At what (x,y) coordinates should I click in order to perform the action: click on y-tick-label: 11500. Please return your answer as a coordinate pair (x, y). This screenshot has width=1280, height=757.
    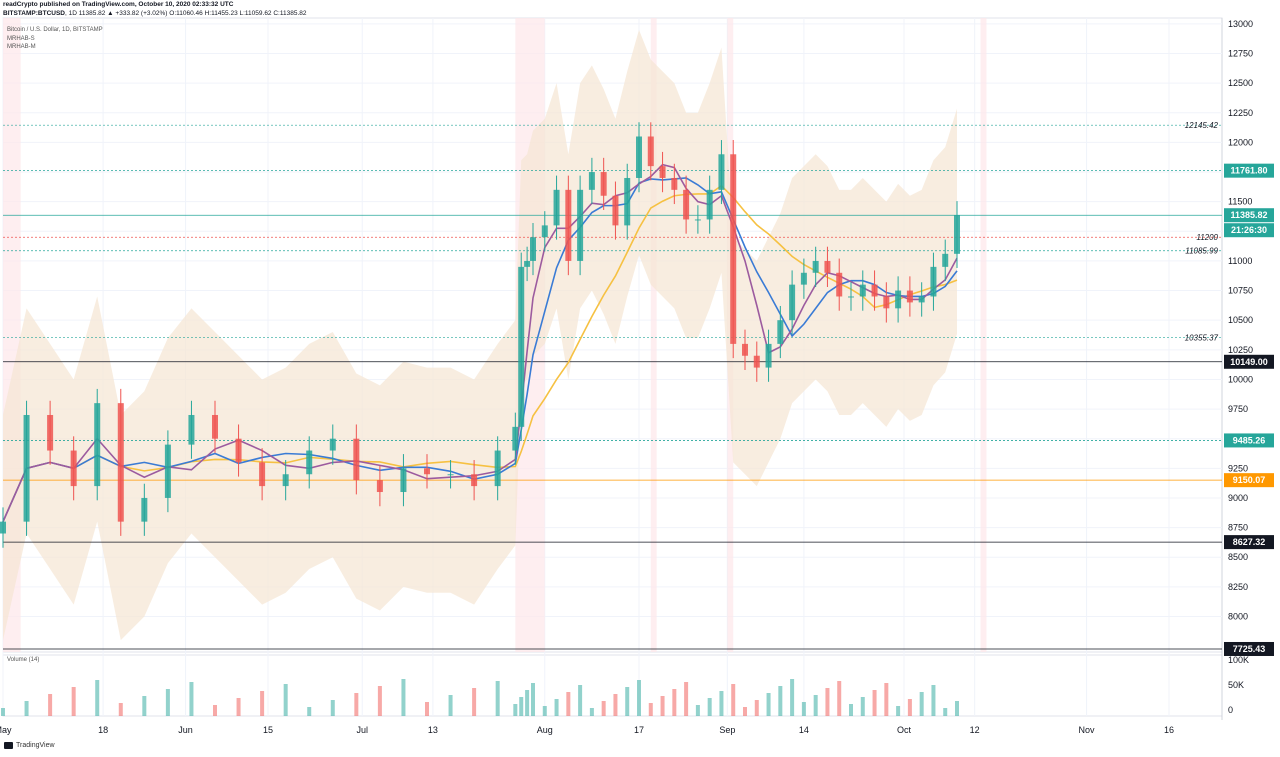
    Looking at the image, I should click on (1240, 202).